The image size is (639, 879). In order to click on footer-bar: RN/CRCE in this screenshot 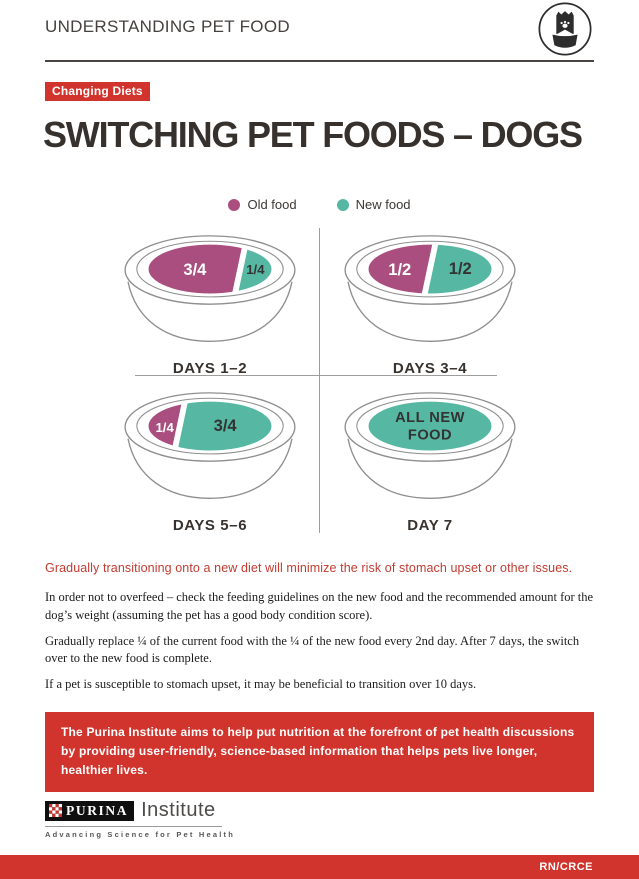, I will do `click(319, 867)`.